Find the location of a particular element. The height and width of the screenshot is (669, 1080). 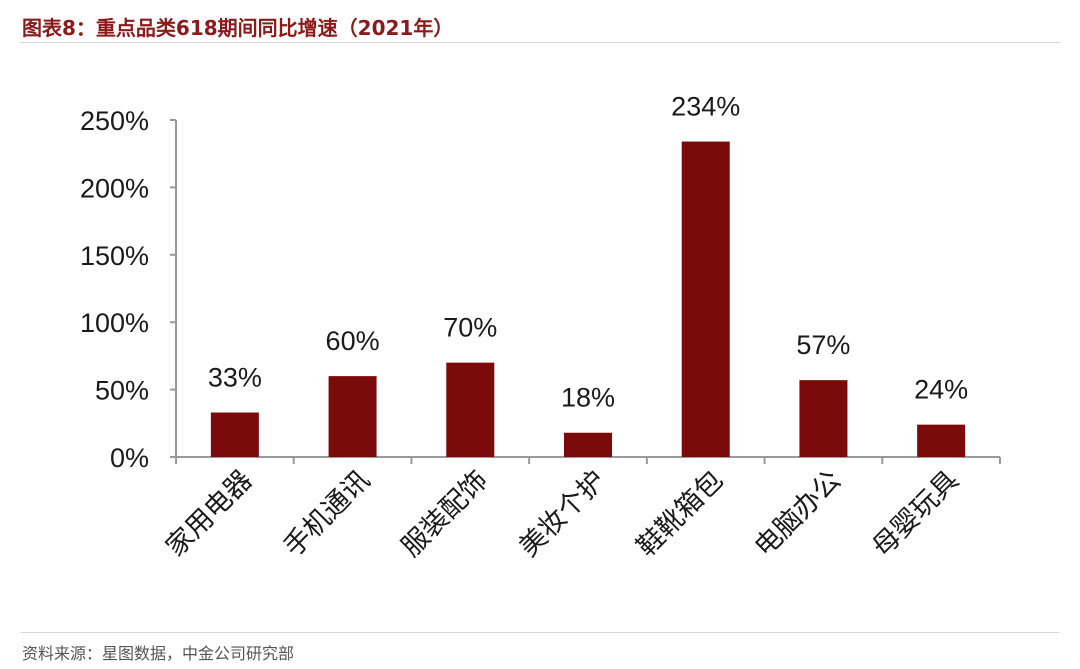

category-label: 服装配饰 is located at coordinates (445, 514).